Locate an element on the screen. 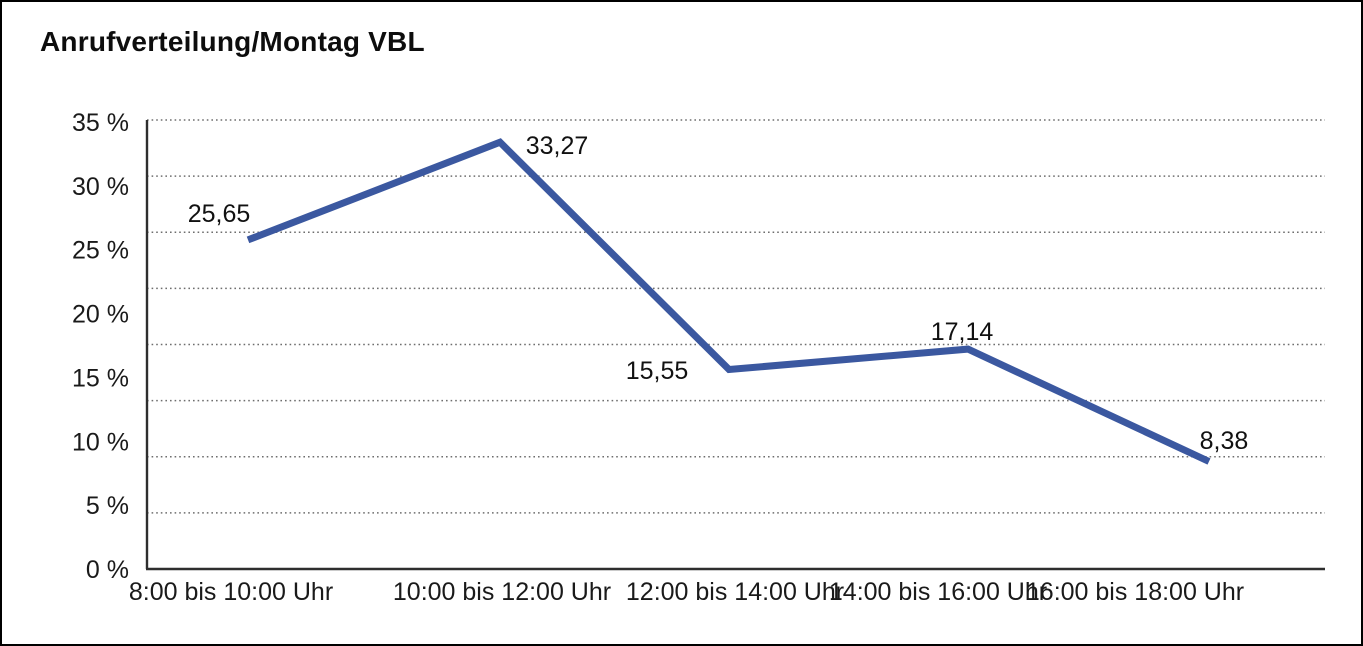 Image resolution: width=1363 pixels, height=646 pixels. y-axis-tick-label: 30 % is located at coordinates (100, 187).